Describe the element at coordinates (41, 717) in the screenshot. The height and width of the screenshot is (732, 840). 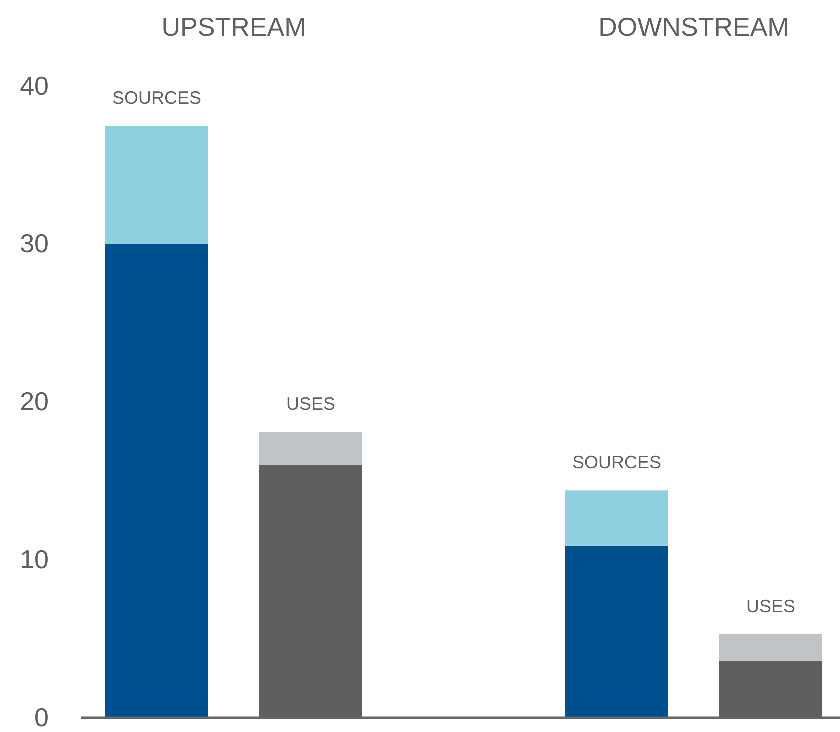
I see `y-tick-label: 0` at that location.